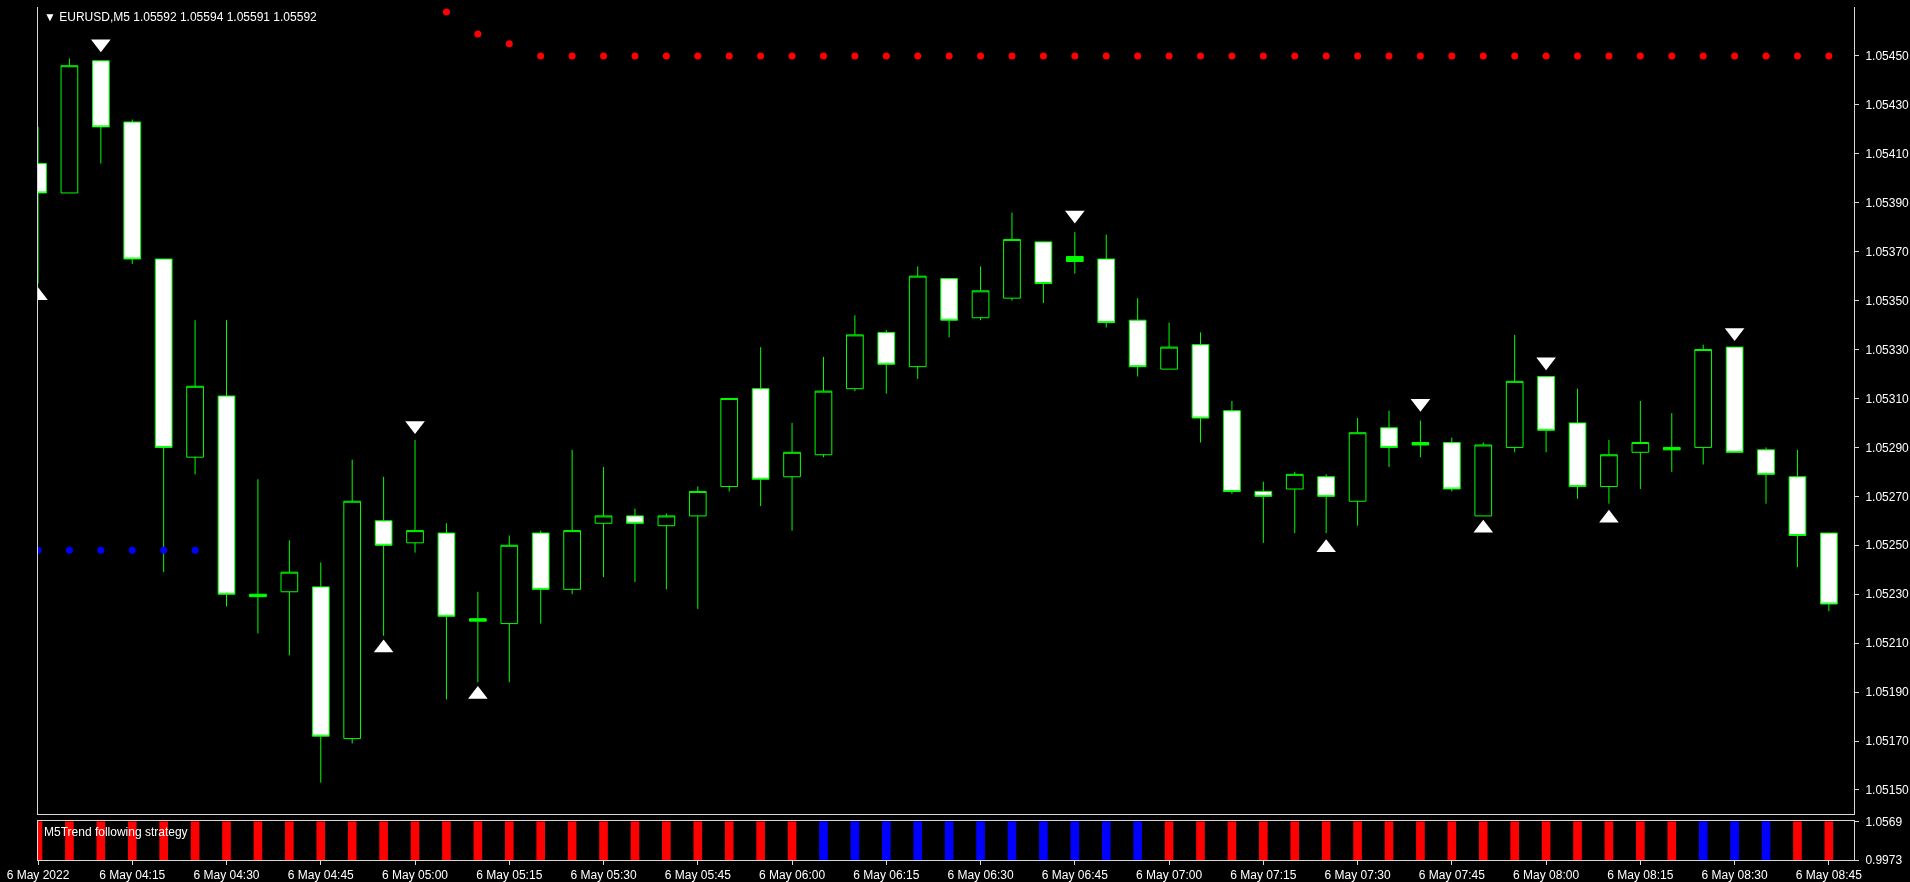 The image size is (1910, 882). I want to click on y-tick-label: 1.05190, so click(1887, 692).